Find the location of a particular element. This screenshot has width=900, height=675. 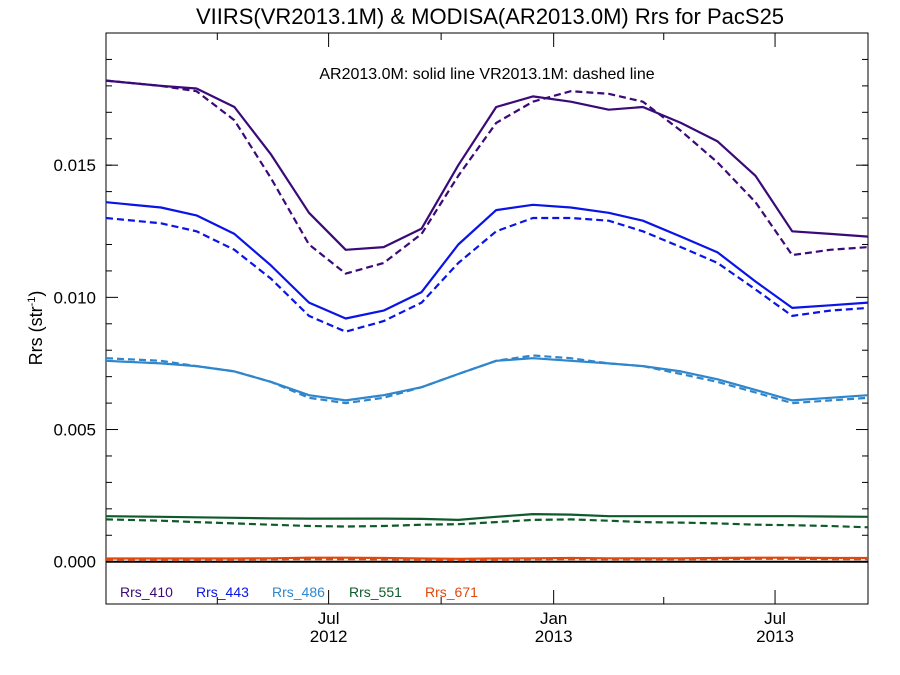

y-tick-label-2: 0.010 is located at coordinates (74, 297).